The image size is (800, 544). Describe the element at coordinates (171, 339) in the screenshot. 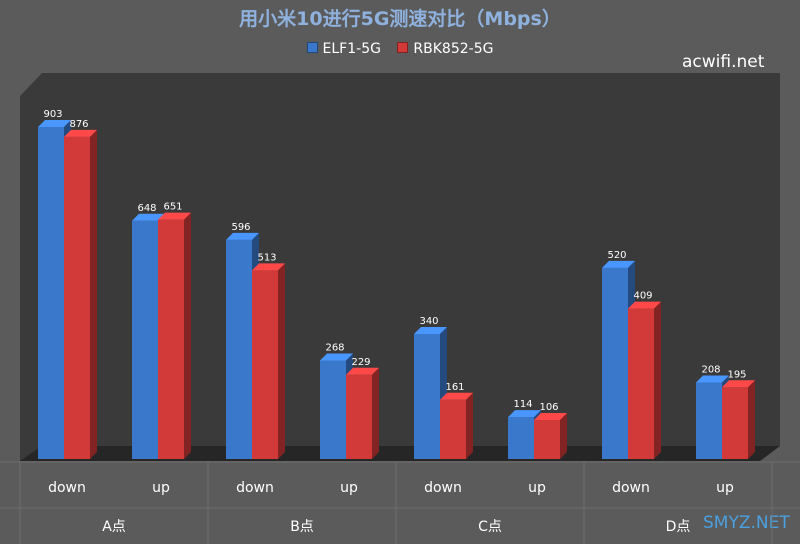

I see `bar-rbk852-5g-up-A点` at that location.